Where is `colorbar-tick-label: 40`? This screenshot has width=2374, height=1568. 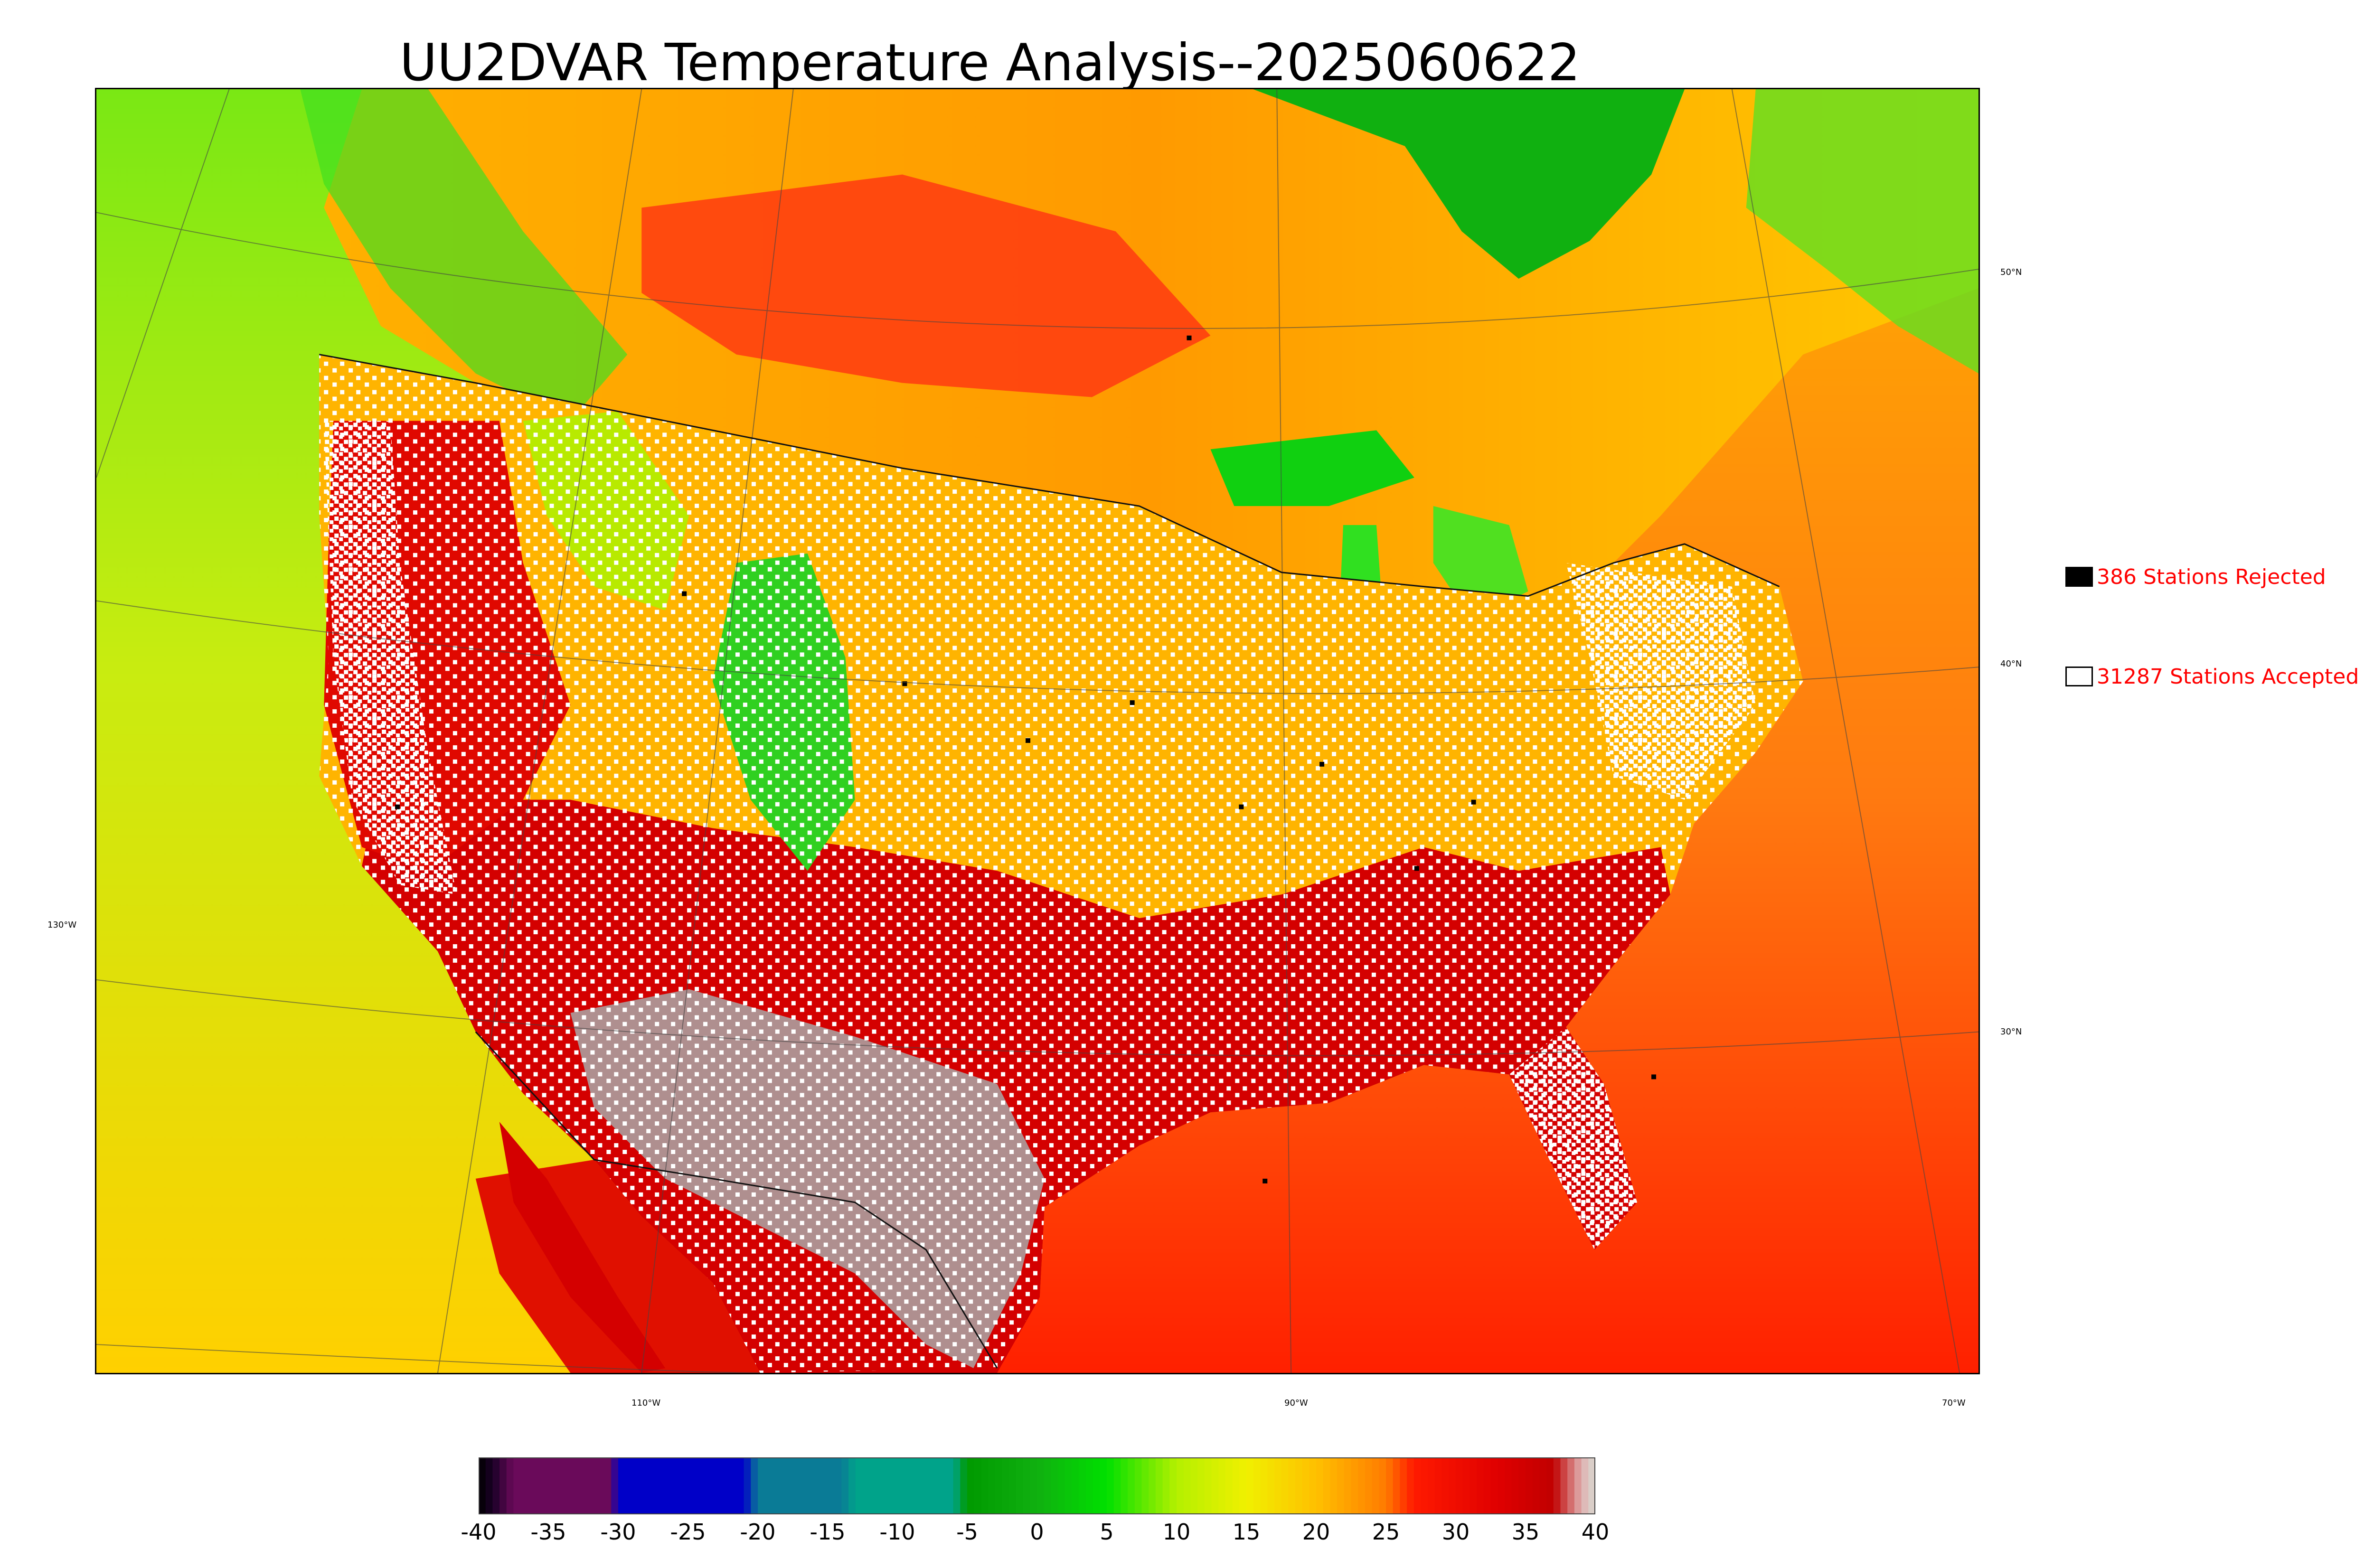
colorbar-tick-label: 40 is located at coordinates (1595, 1532).